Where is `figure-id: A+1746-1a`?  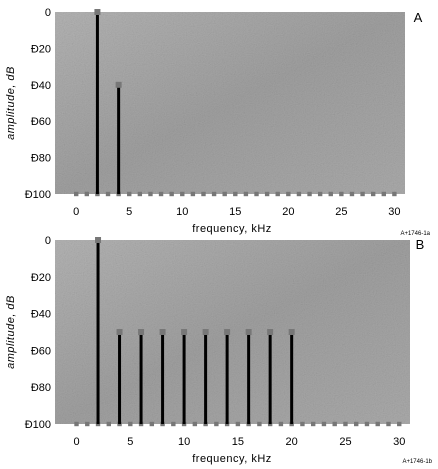 figure-id: A+1746-1a is located at coordinates (415, 234).